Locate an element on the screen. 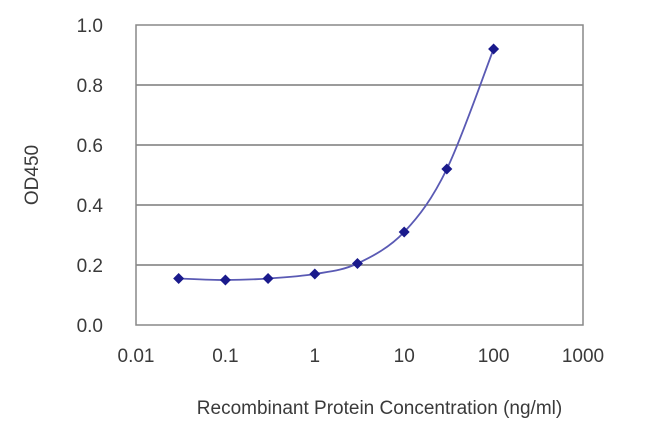 The image size is (650, 434). y-tick-label: 0.0 is located at coordinates (90, 326).